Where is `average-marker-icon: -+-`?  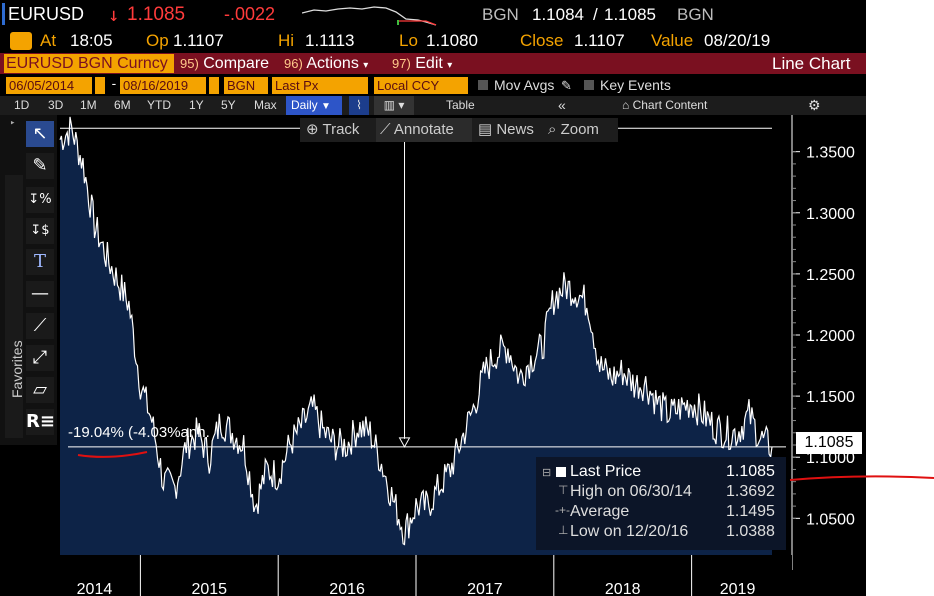 average-marker-icon: -+- is located at coordinates (562, 510).